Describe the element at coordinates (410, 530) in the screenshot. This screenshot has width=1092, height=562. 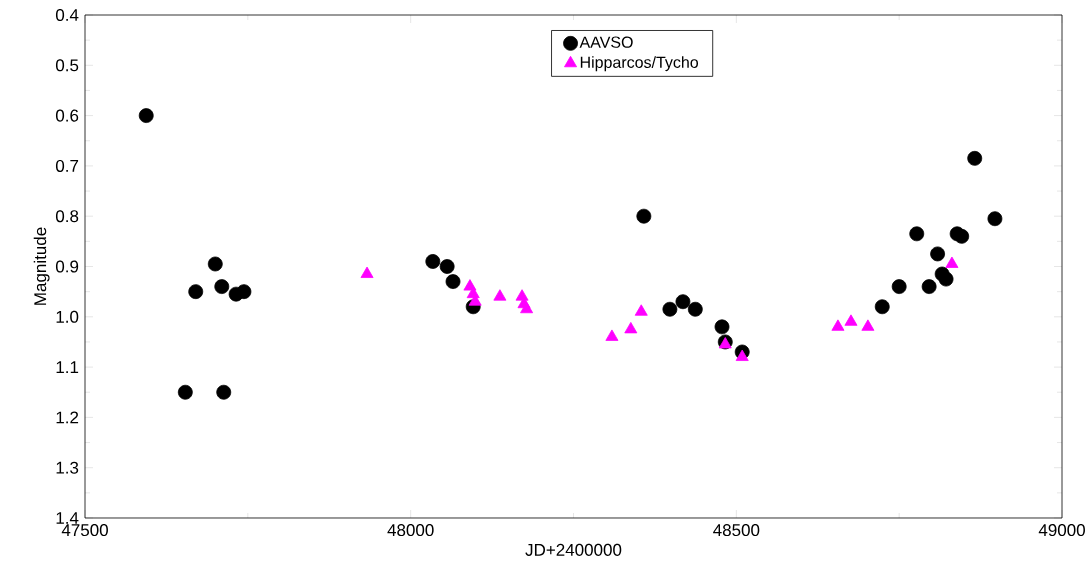
I see `x-tick-label: 48000` at that location.